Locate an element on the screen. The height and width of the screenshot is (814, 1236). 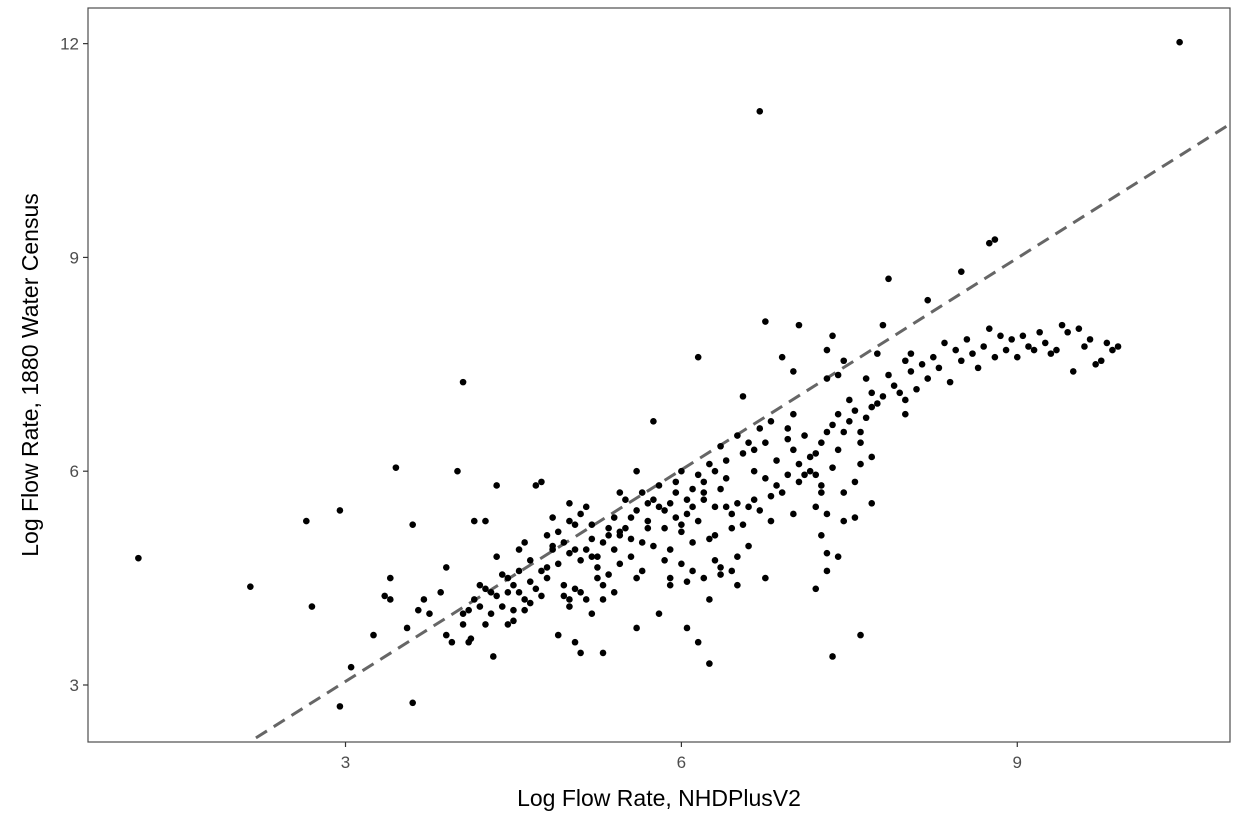
y-tick-label: 6 is located at coordinates (74, 471).